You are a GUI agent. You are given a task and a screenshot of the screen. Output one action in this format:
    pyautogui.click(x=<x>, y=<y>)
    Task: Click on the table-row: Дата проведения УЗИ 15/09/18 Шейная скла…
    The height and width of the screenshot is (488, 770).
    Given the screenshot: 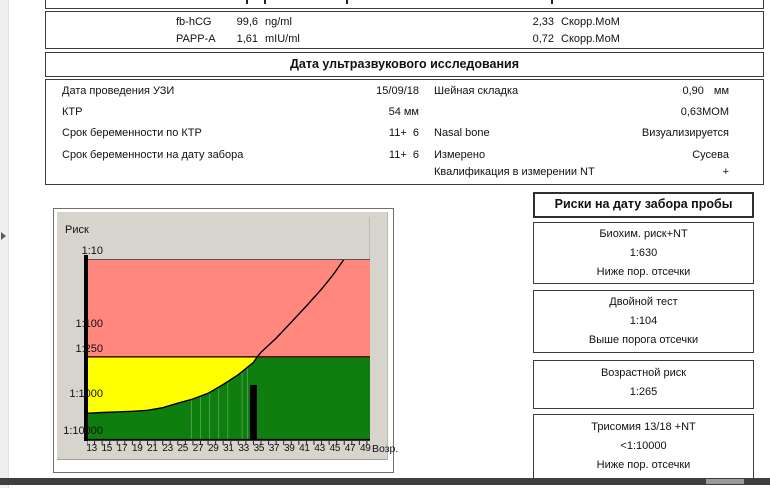 What is the action you would take?
    pyautogui.click(x=404, y=91)
    